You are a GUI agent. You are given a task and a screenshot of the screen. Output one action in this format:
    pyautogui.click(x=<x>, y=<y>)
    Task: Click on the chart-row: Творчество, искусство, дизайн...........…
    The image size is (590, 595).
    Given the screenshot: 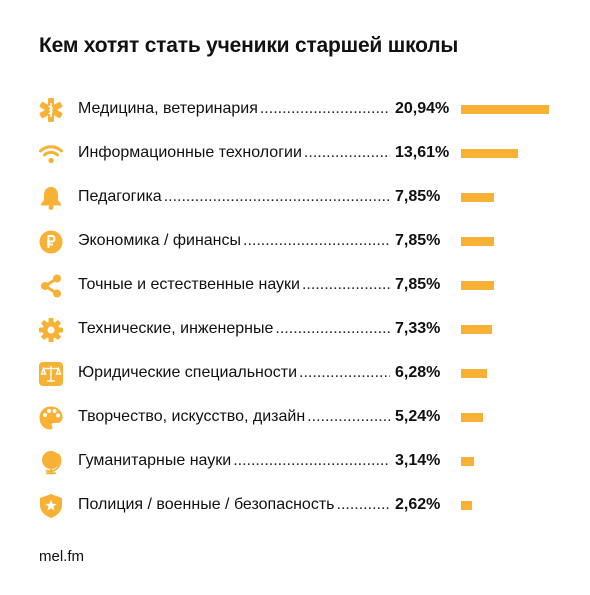 What is the action you would take?
    pyautogui.click(x=295, y=417)
    